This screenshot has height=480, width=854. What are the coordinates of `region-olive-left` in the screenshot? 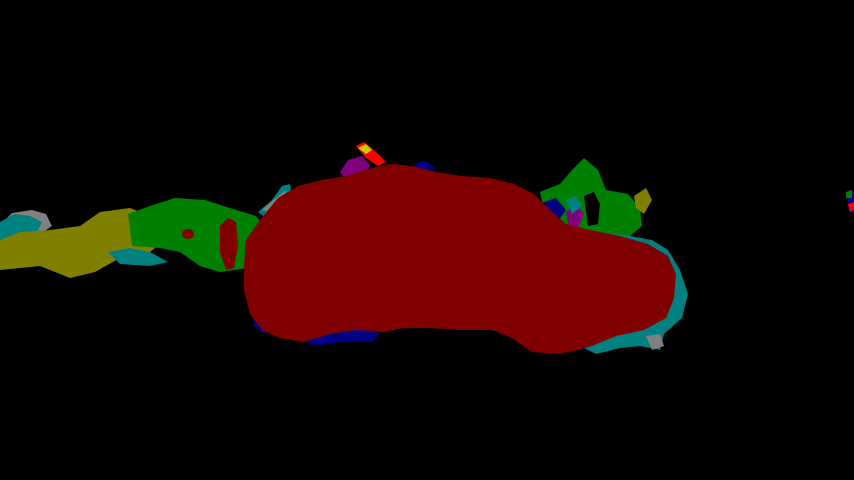 It's located at (82, 243).